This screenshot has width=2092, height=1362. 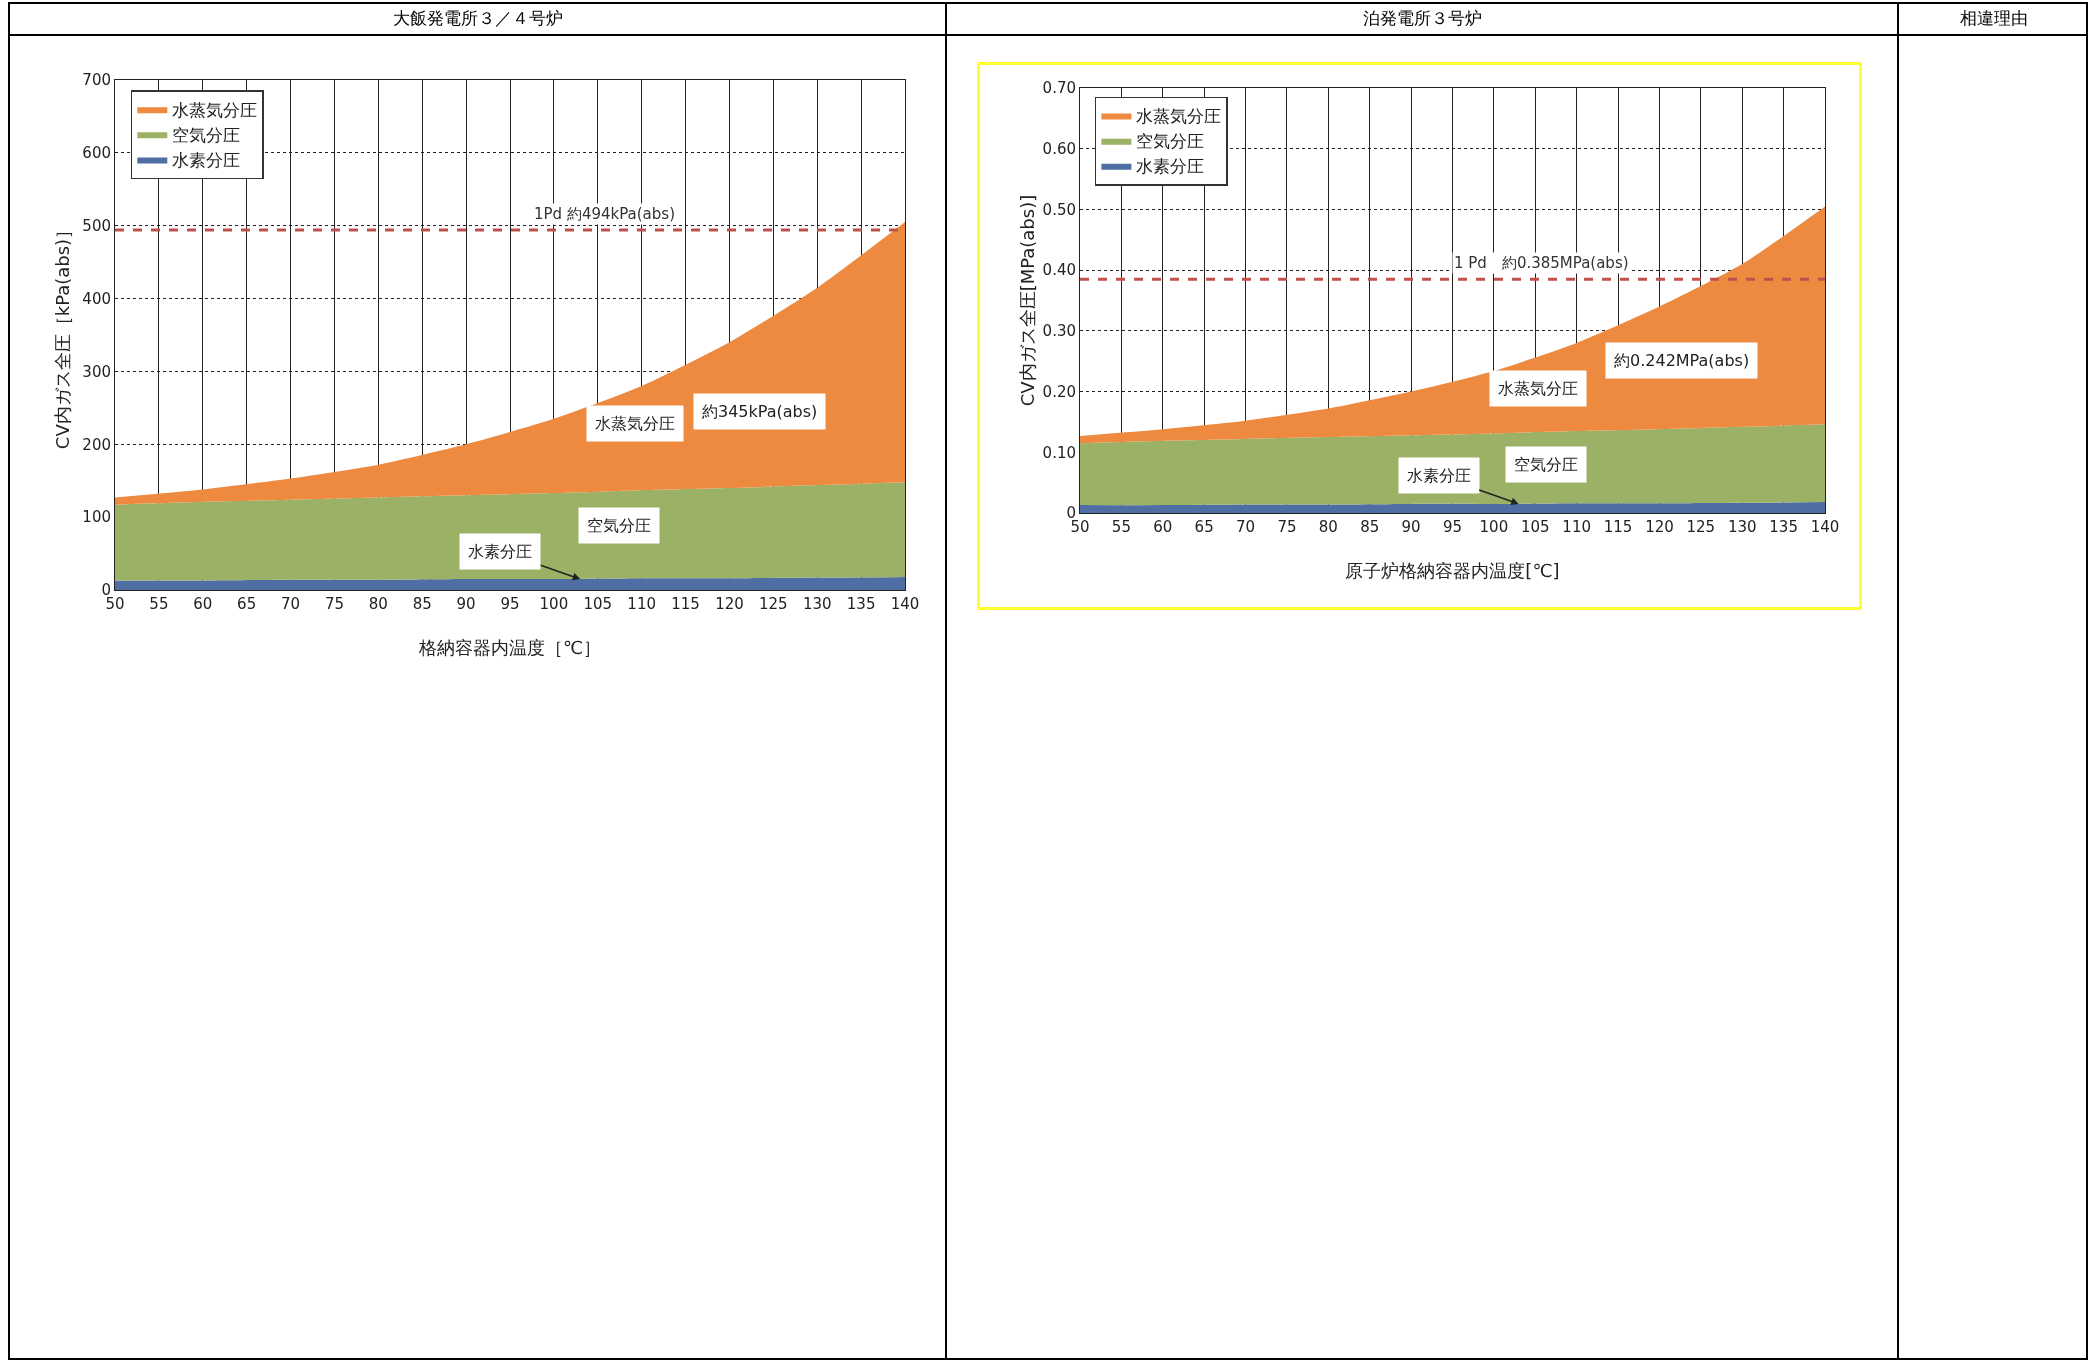 I want to click on ref-line-label: 1Pd 約494kPa(abs), so click(x=604, y=214).